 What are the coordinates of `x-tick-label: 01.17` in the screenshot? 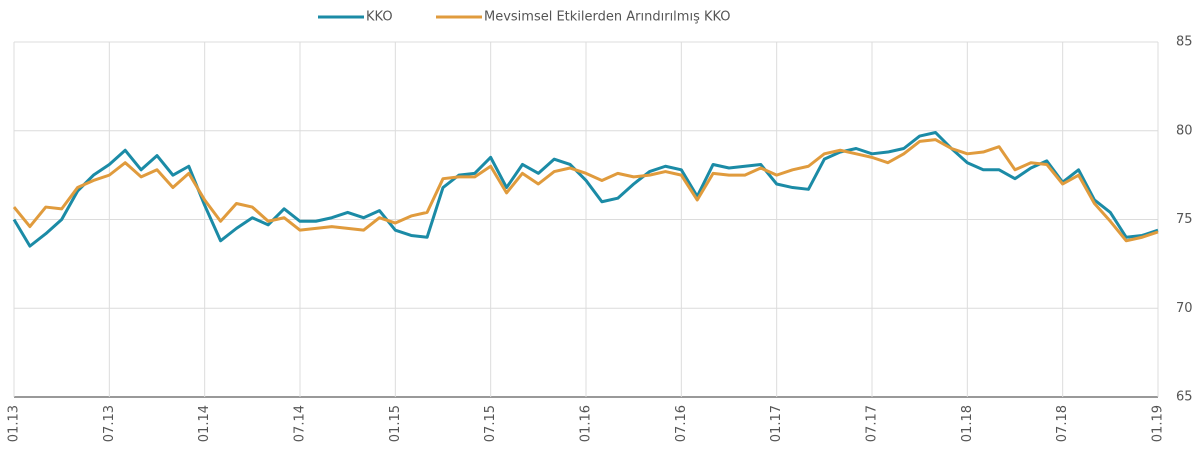 It's located at (776, 423).